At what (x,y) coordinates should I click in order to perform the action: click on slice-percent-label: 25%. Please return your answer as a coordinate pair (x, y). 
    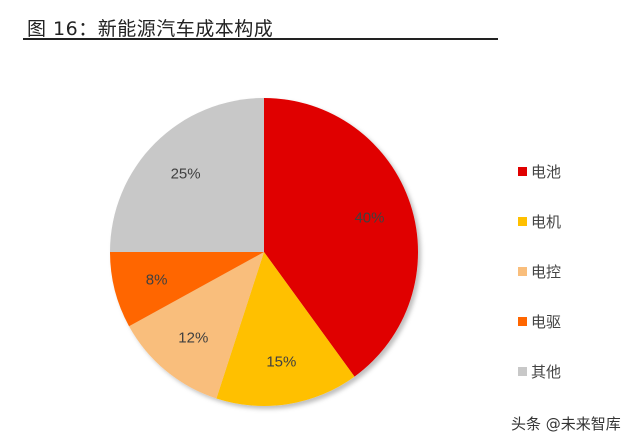
    Looking at the image, I should click on (186, 174).